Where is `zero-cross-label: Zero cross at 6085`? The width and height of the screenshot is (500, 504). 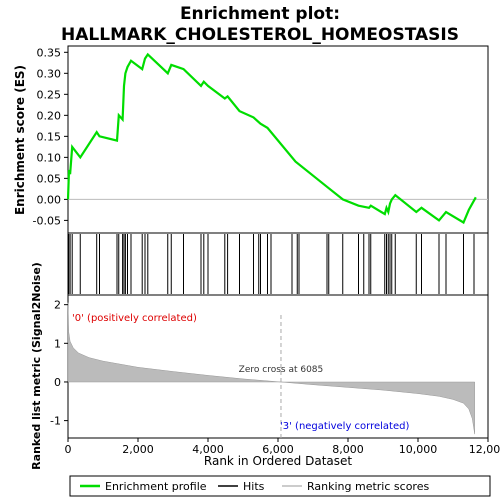
zero-cross-label: Zero cross at 6085 is located at coordinates (281, 370).